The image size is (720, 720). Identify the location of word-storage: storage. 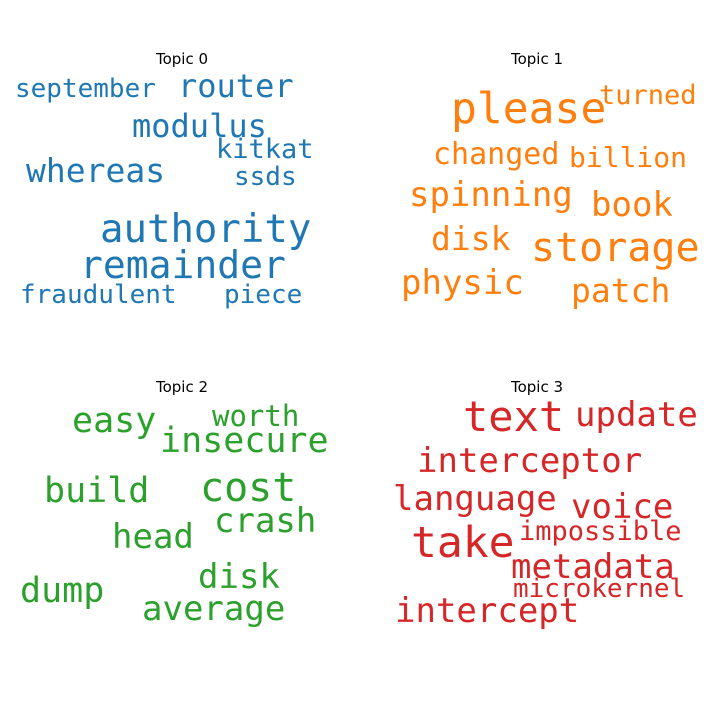
(615, 248).